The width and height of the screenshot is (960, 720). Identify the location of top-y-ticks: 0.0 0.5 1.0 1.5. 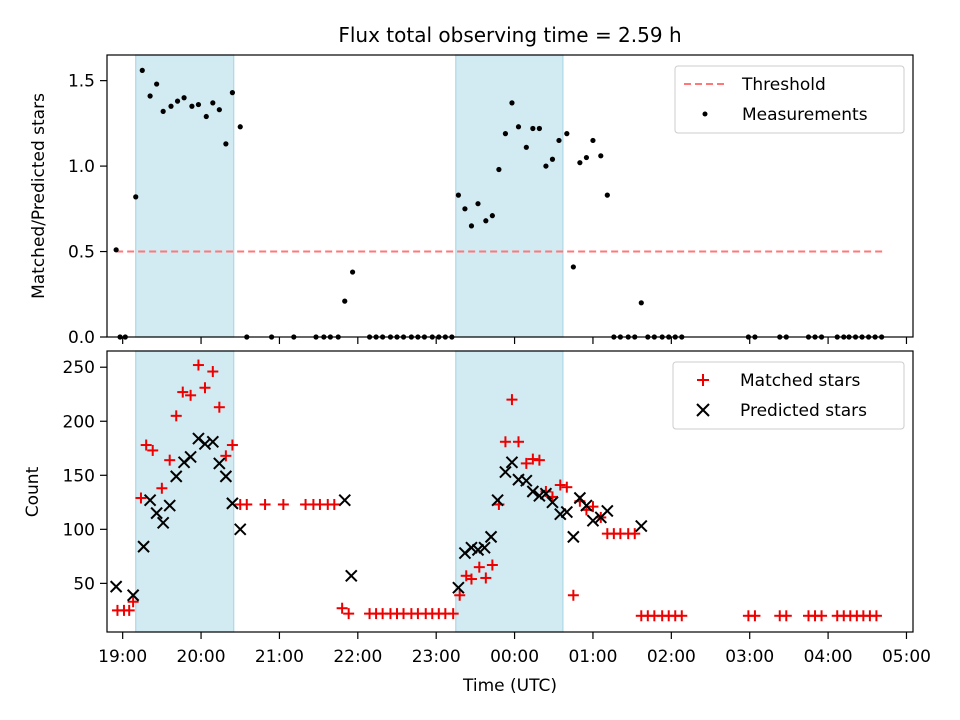
(87, 210).